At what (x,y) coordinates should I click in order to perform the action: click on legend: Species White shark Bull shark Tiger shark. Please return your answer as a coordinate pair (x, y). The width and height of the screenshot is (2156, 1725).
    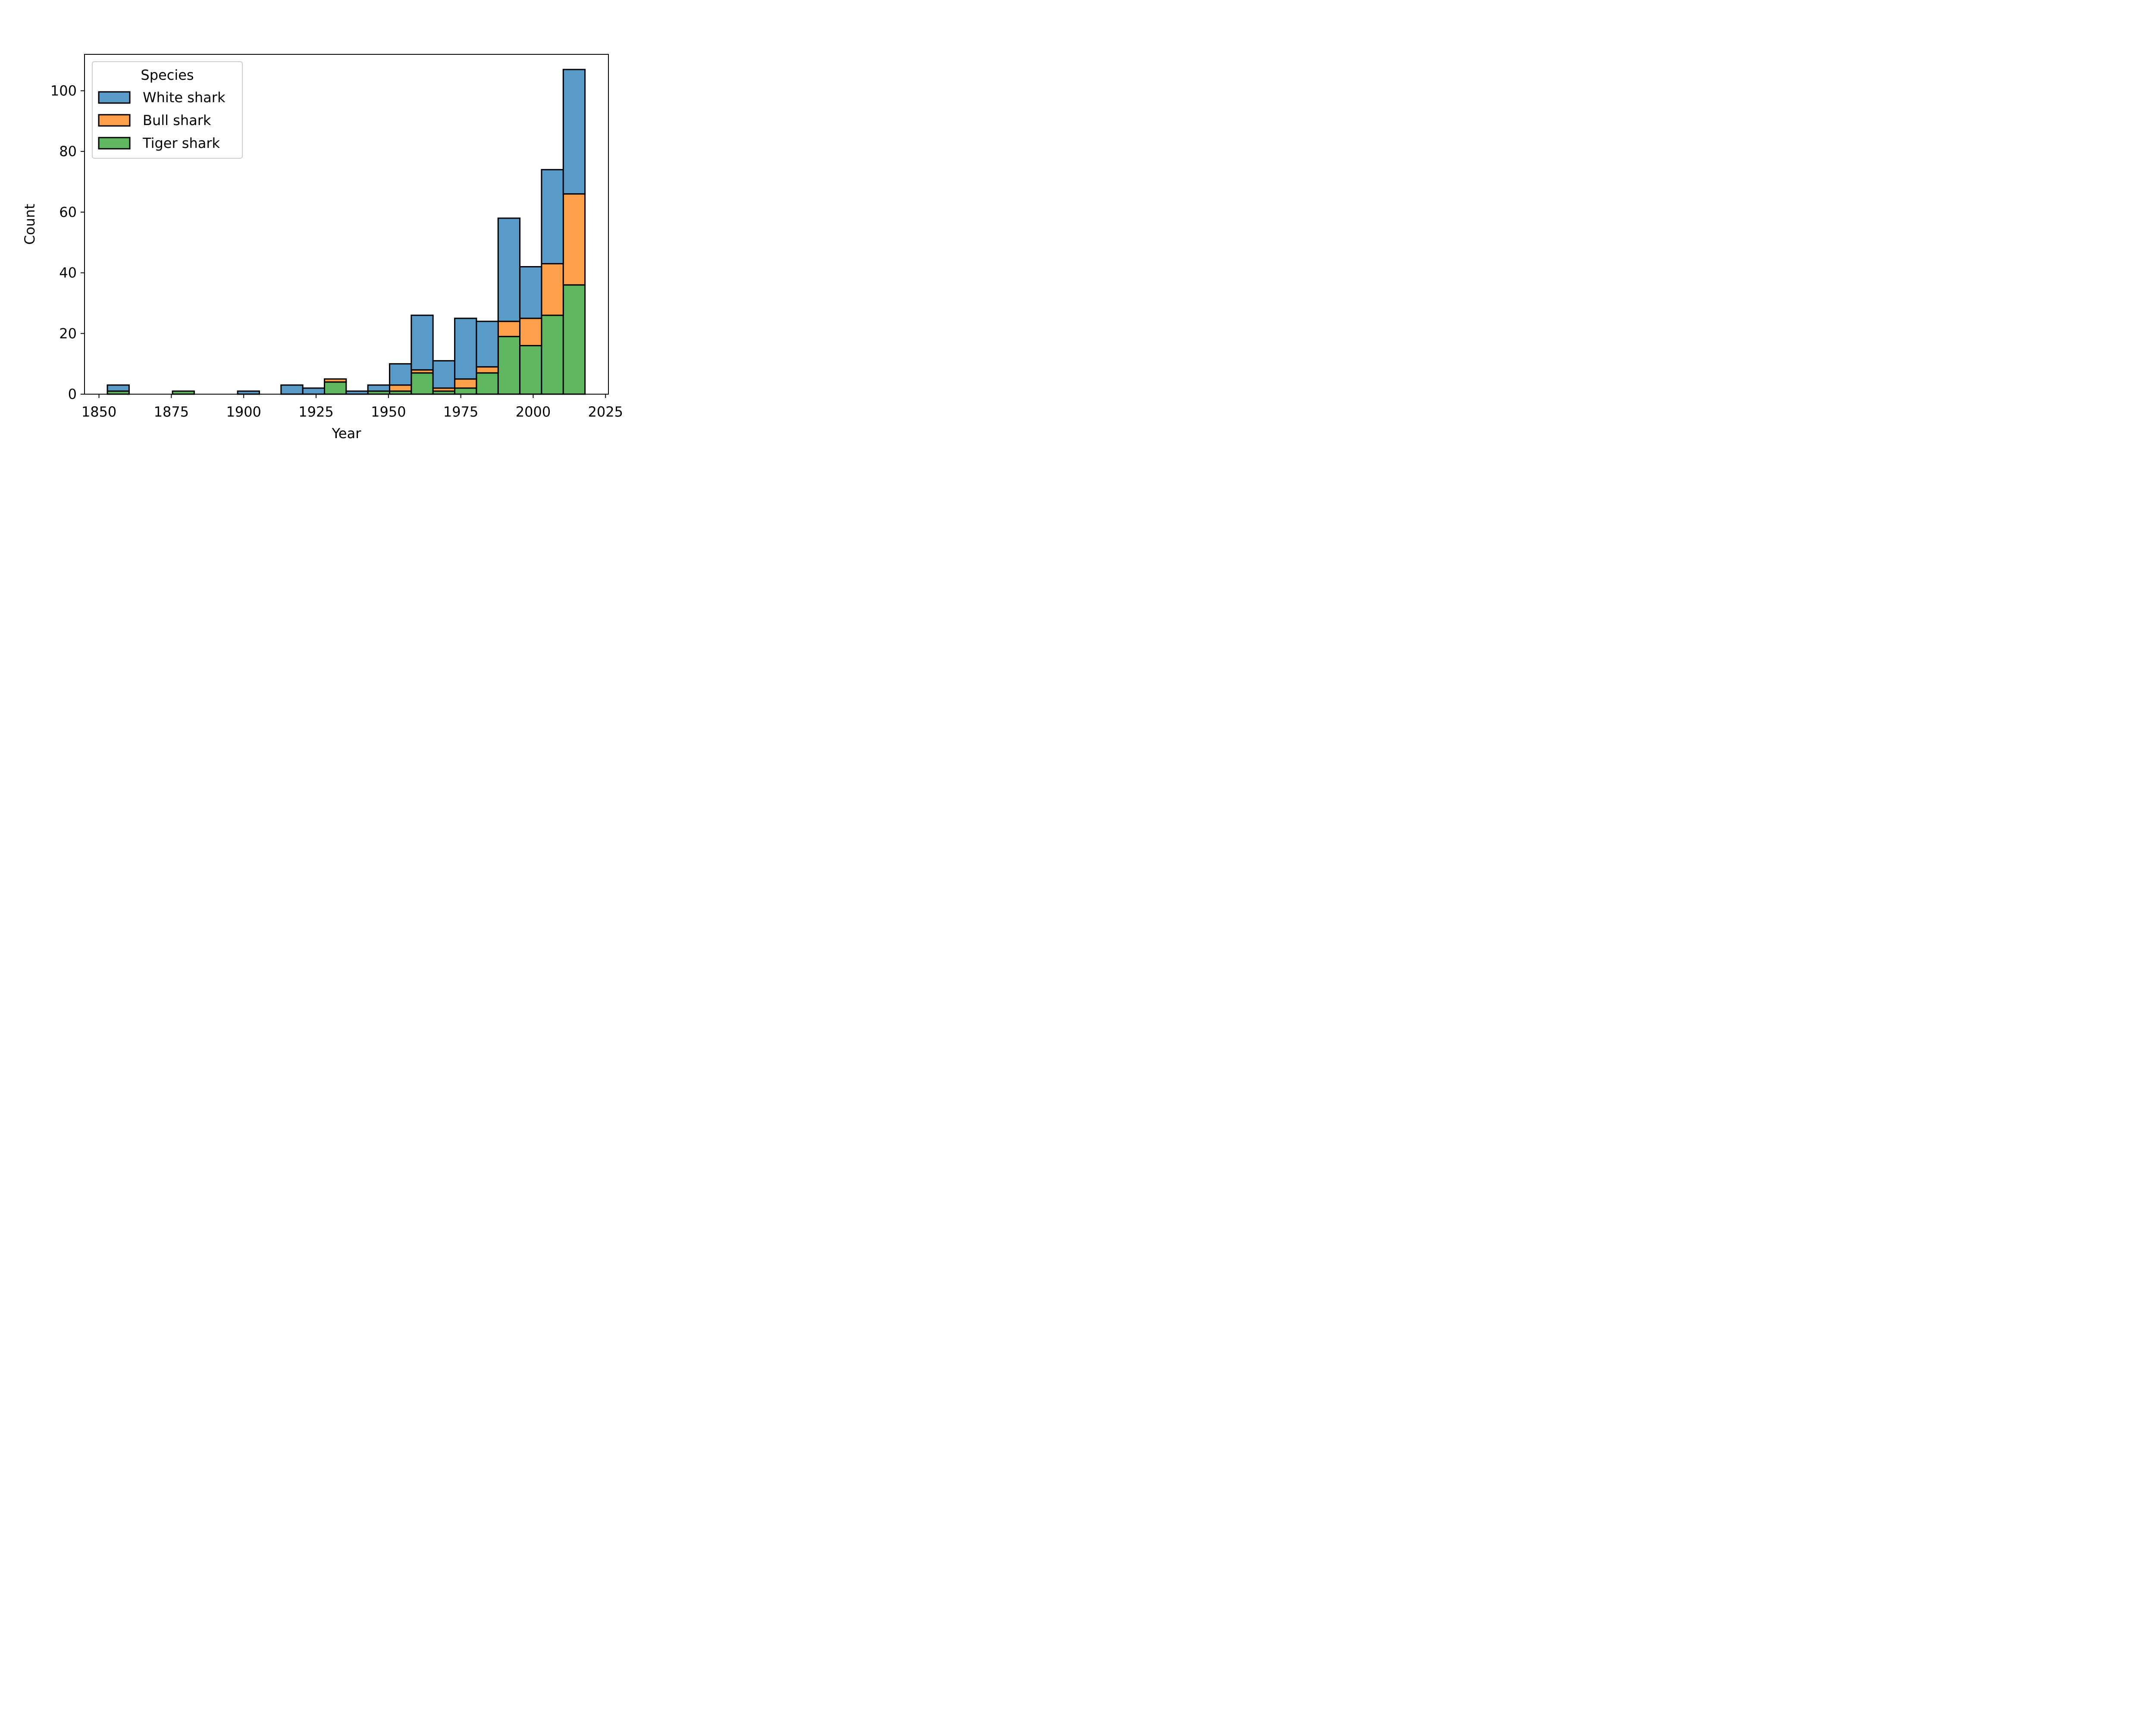
    Looking at the image, I should click on (167, 110).